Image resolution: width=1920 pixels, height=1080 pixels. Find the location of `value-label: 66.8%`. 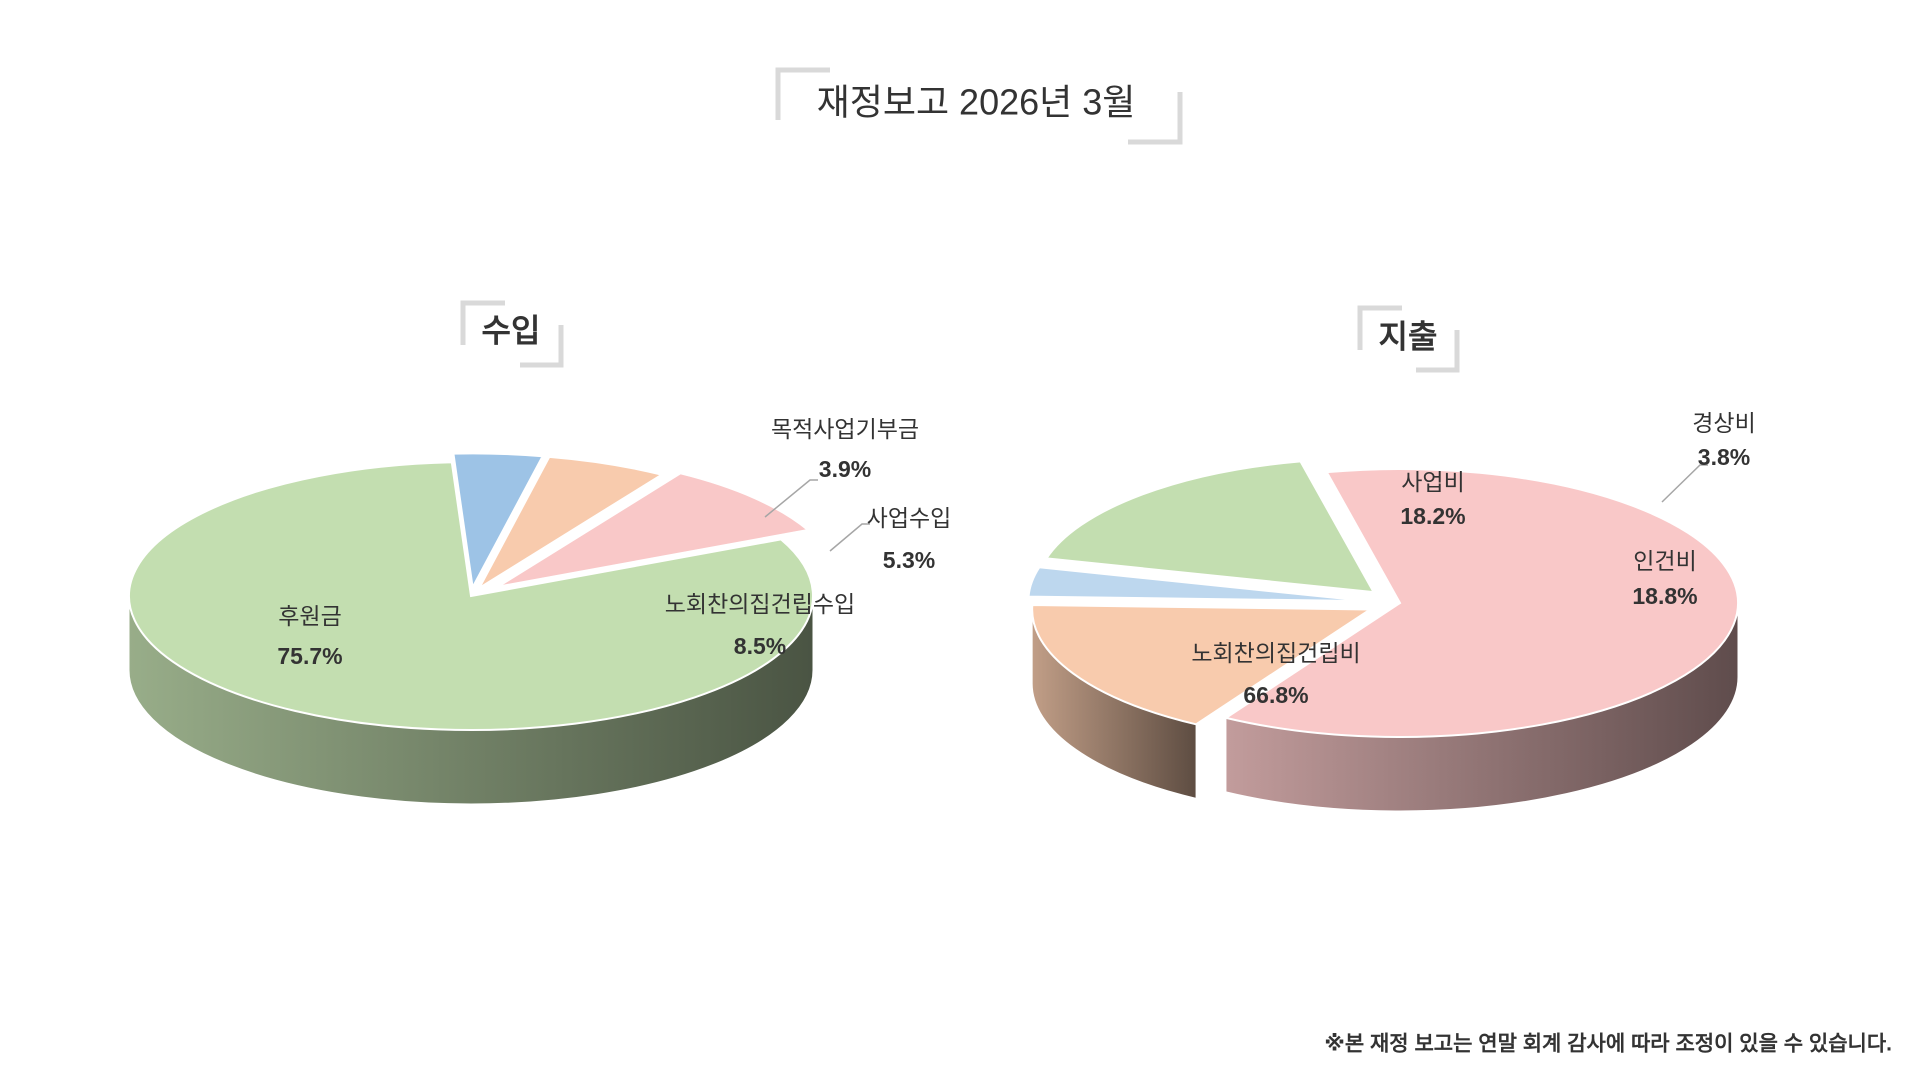

value-label: 66.8% is located at coordinates (1275, 695).